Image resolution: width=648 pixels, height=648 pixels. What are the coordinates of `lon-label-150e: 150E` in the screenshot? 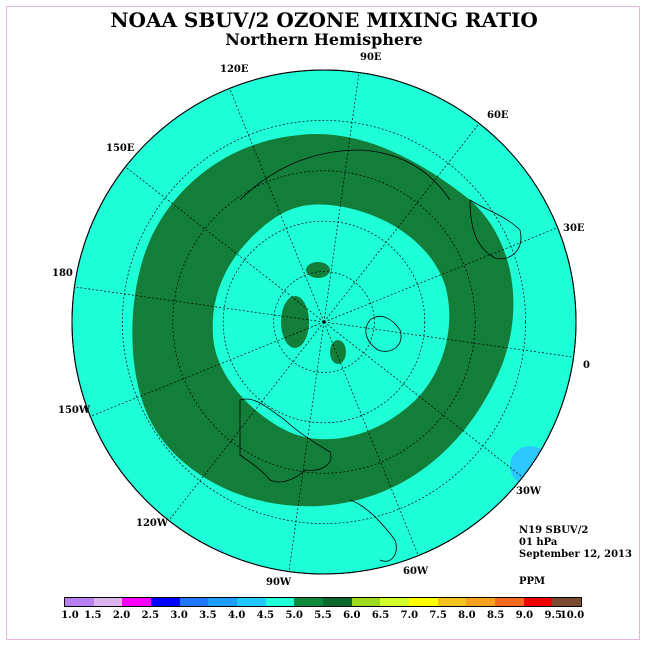 It's located at (120, 148).